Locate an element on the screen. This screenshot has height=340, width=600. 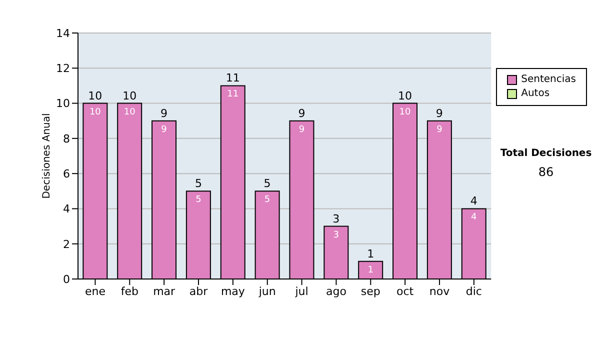
legend-label: Sentencias is located at coordinates (548, 80).